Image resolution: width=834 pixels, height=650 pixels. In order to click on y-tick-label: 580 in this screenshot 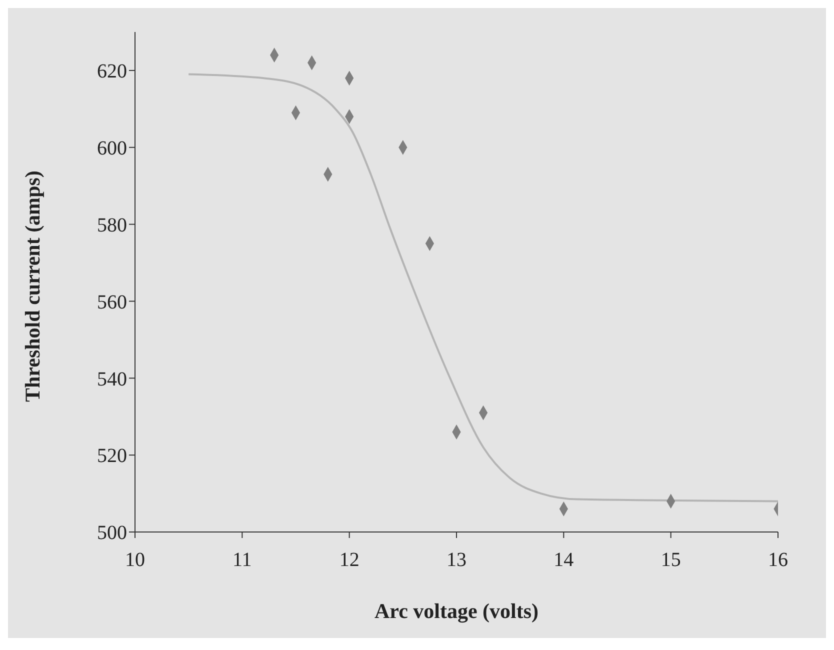, I will do `click(112, 225)`.